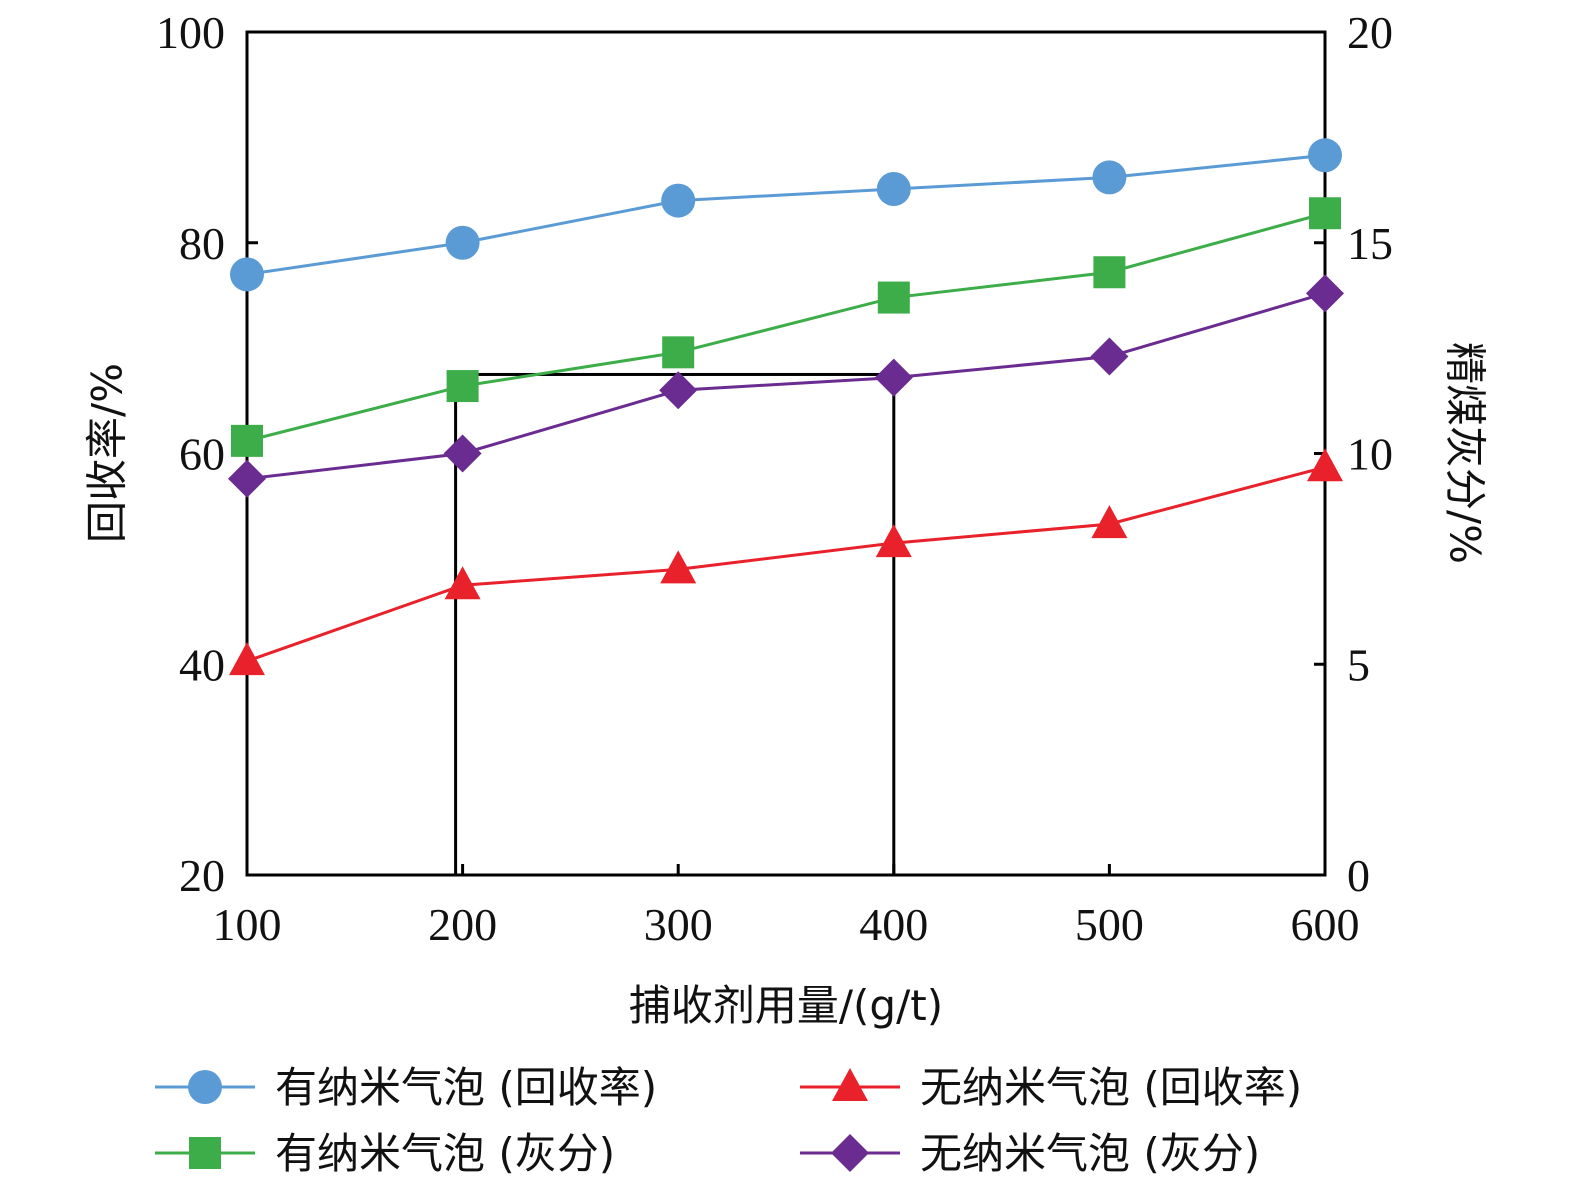 Image resolution: width=1575 pixels, height=1191 pixels. Describe the element at coordinates (678, 924) in the screenshot. I see `x-tick-label: 300` at that location.